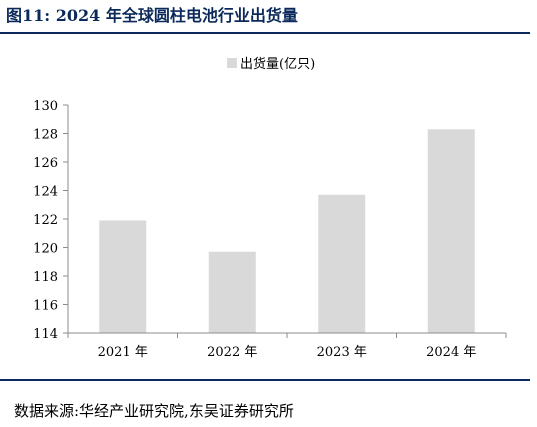 The image size is (537, 427). I want to click on source-note: 数据来源:华经产业研究院,东吴证券研究所, so click(154, 411).